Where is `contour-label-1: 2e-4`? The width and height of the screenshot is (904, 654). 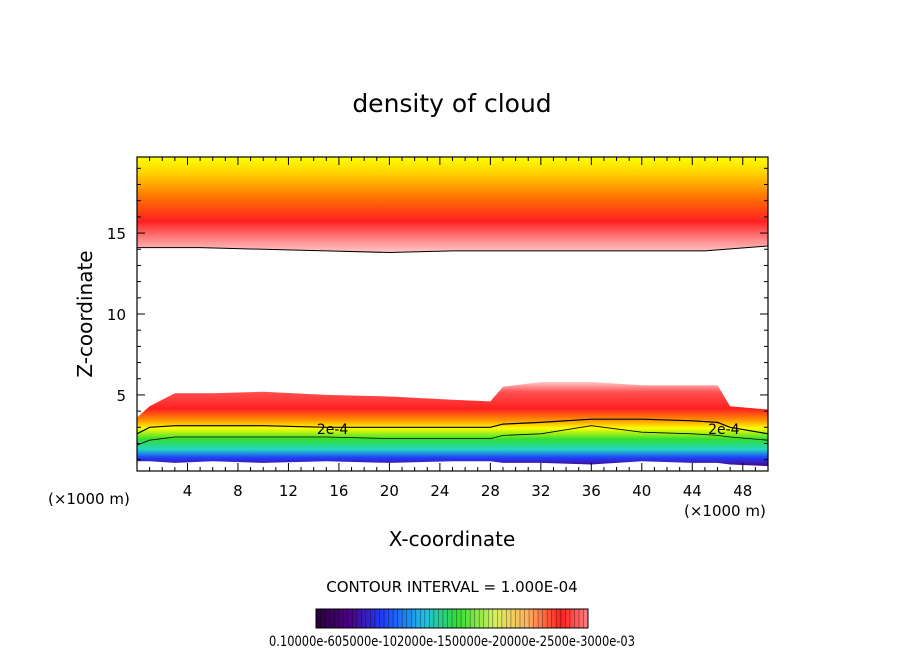
contour-label-1: 2e-4 is located at coordinates (724, 430).